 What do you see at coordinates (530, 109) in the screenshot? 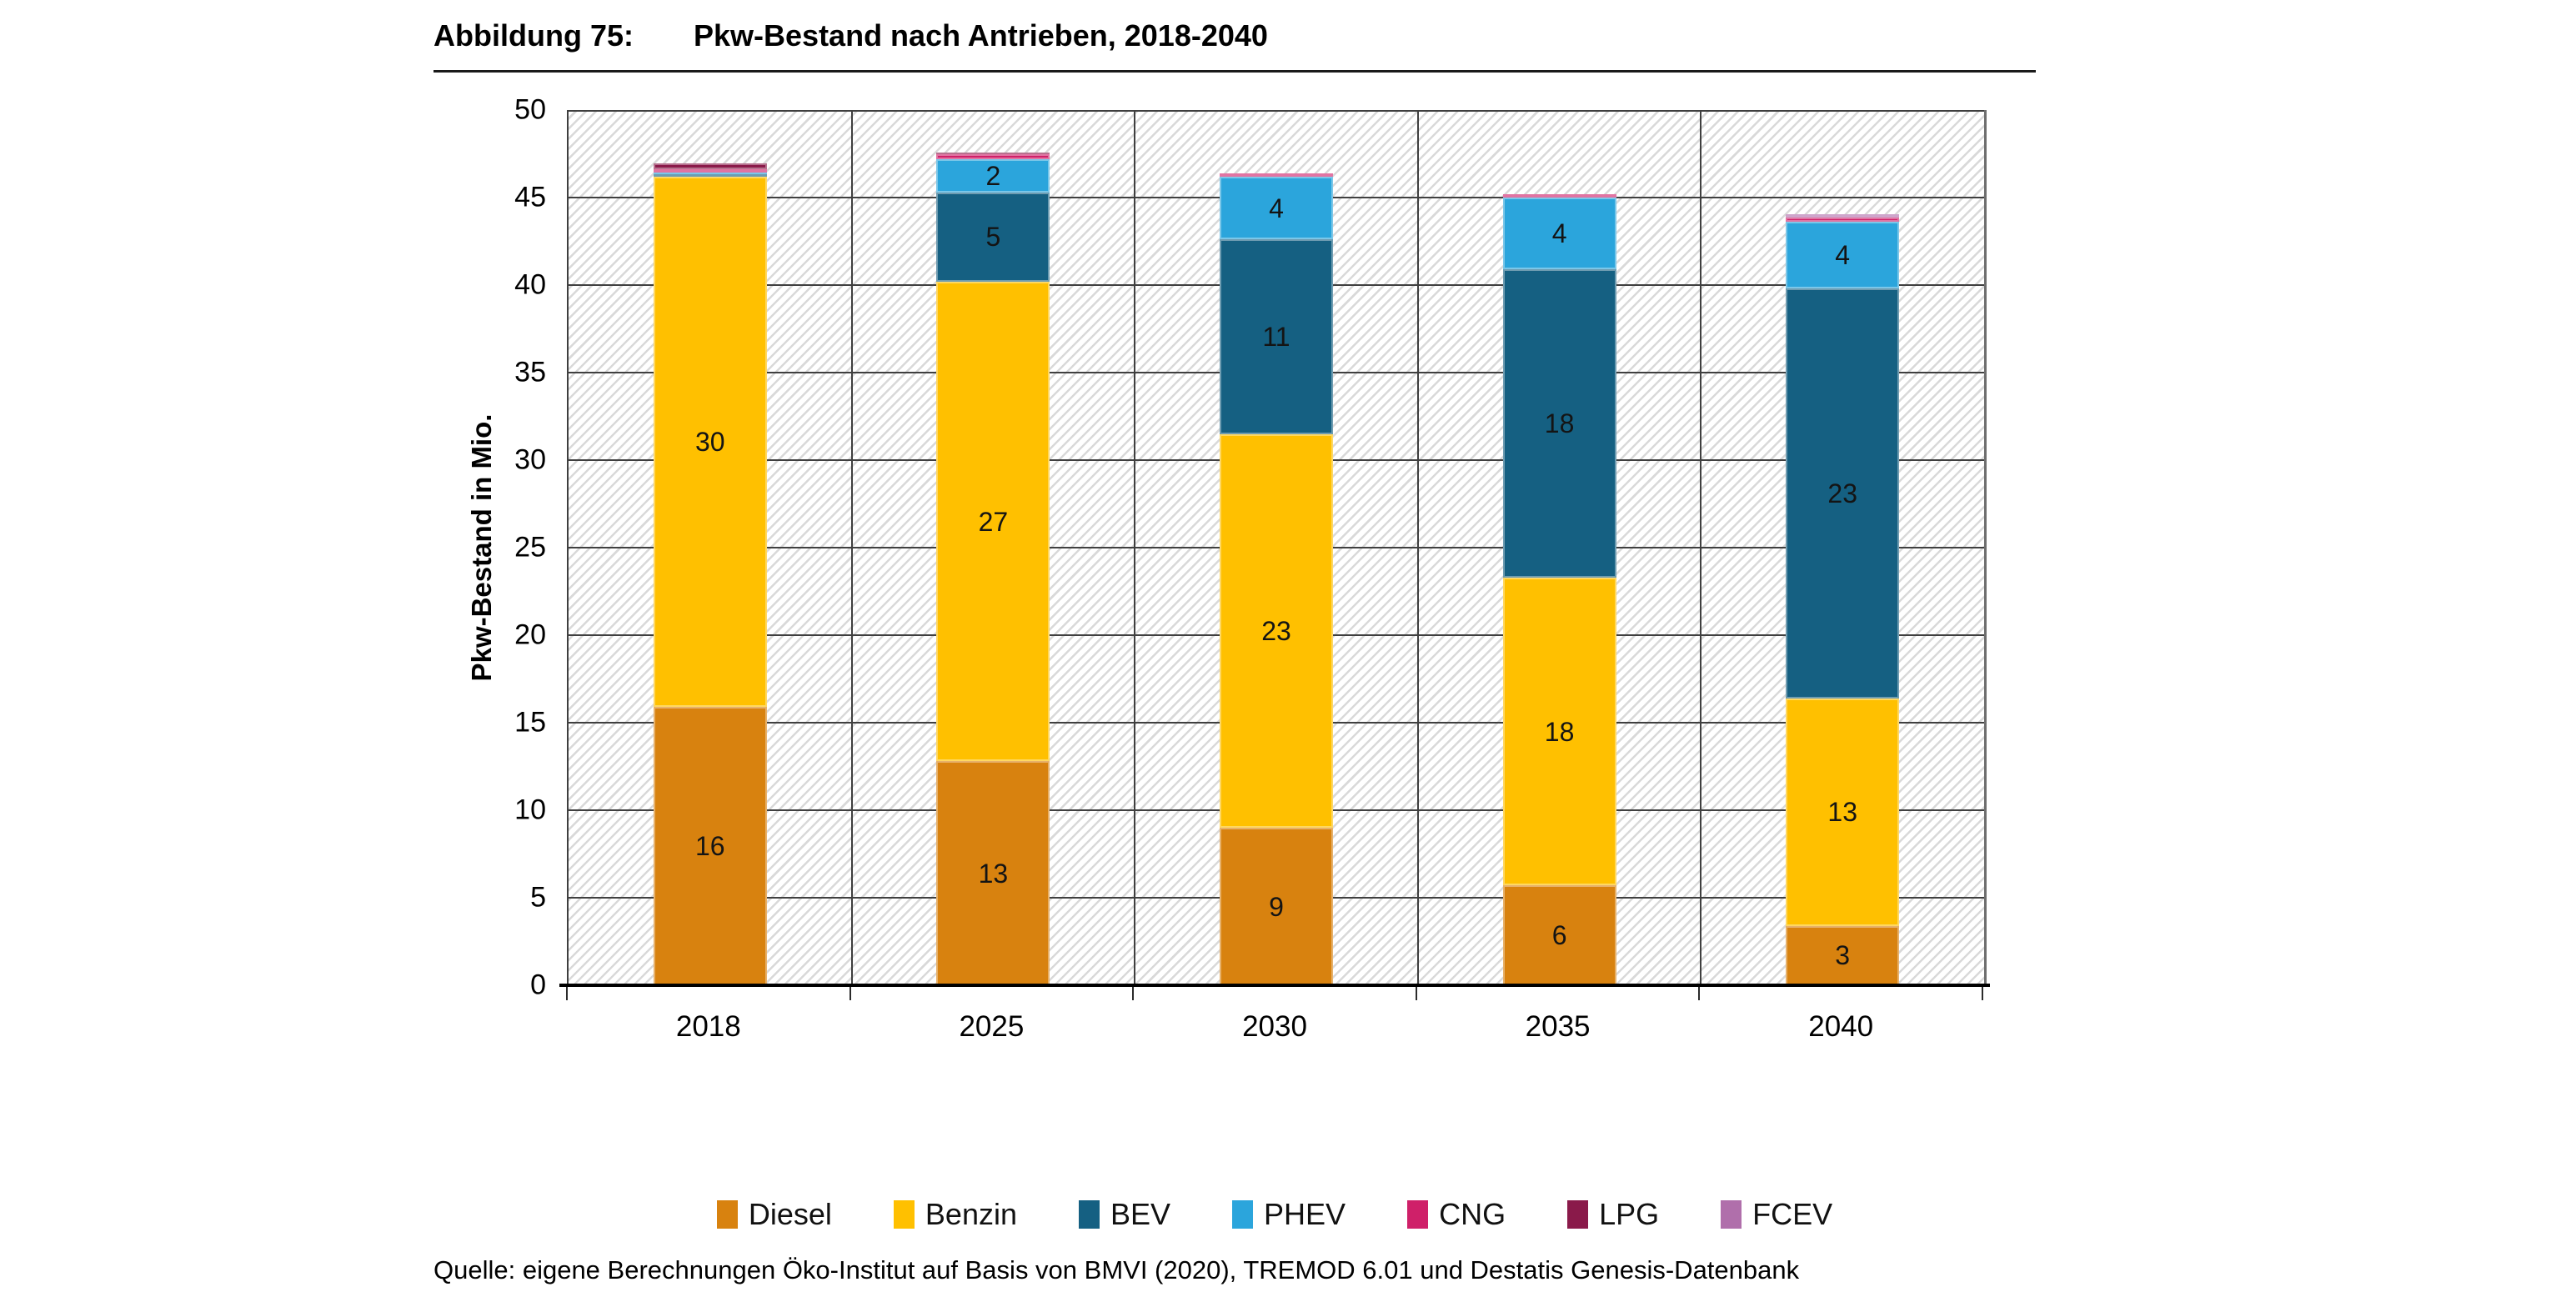
I see `y-tick-label-50: 50` at bounding box center [530, 109].